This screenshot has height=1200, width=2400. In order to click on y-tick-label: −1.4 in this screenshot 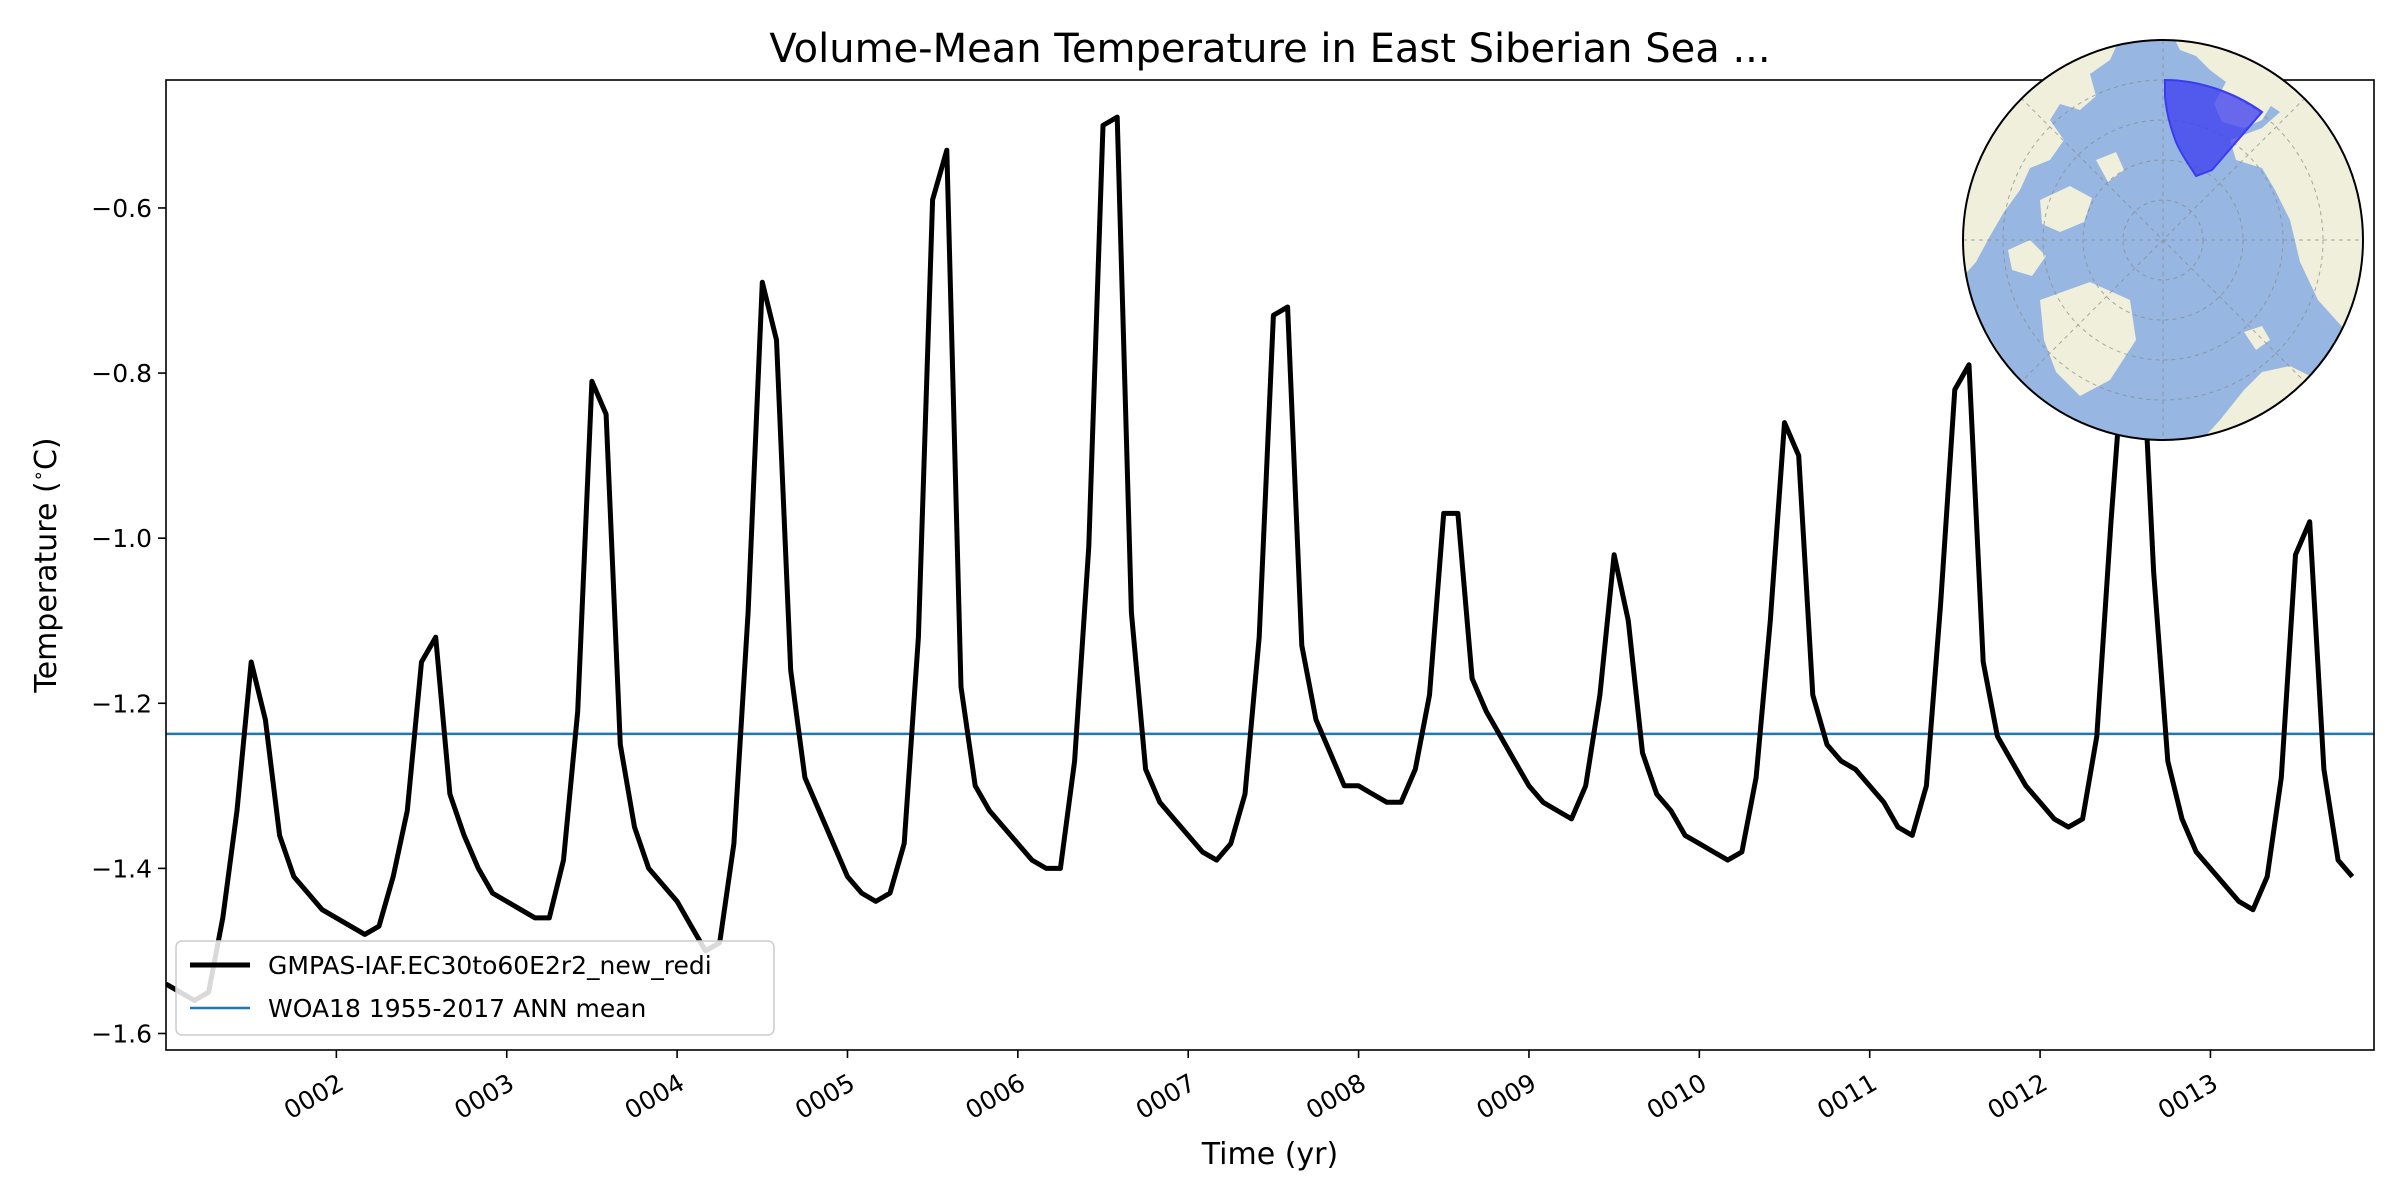, I will do `click(121, 868)`.